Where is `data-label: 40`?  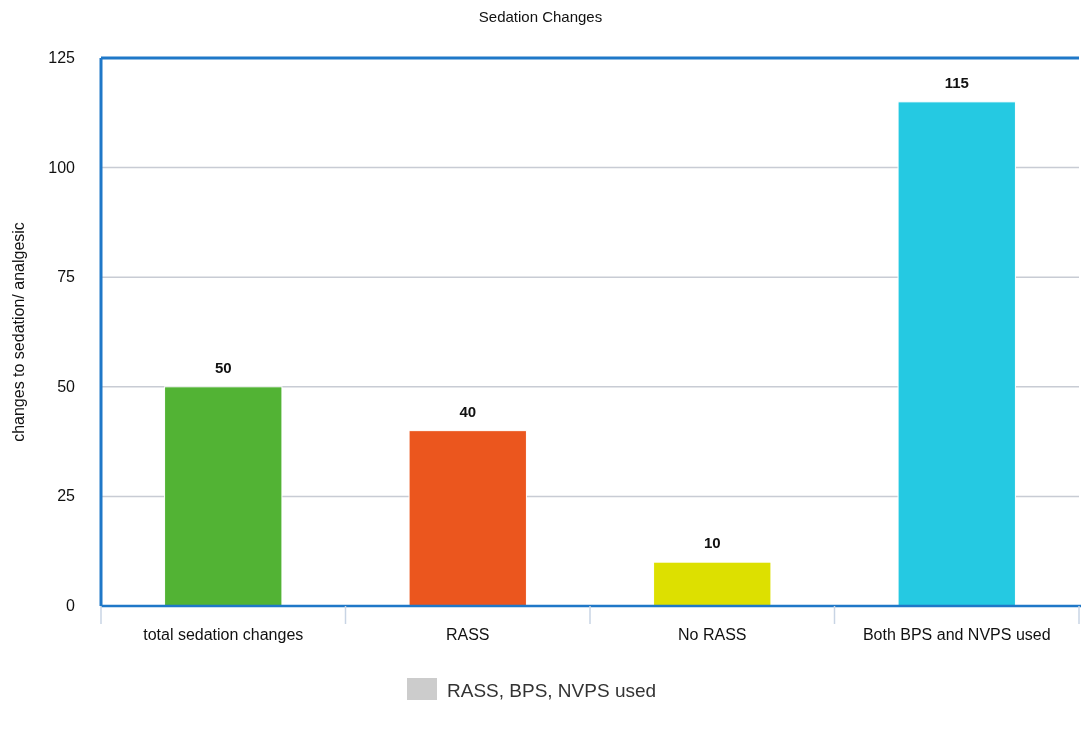
data-label: 40 is located at coordinates (468, 411).